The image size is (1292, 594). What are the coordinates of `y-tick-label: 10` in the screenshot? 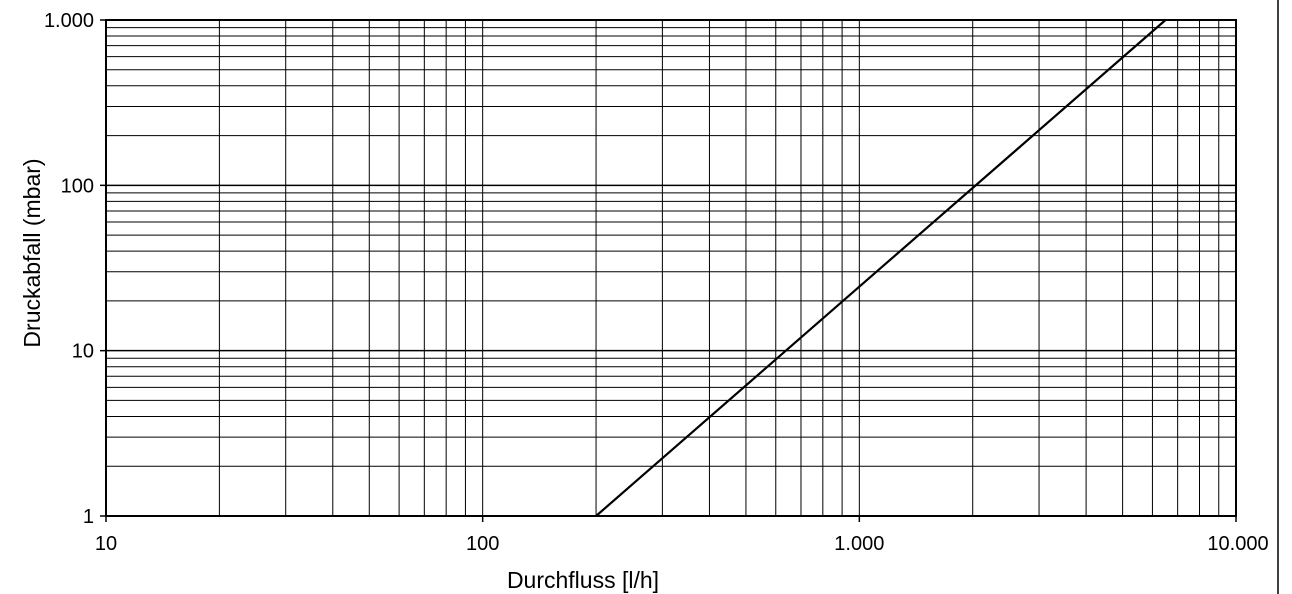 It's located at (83, 352).